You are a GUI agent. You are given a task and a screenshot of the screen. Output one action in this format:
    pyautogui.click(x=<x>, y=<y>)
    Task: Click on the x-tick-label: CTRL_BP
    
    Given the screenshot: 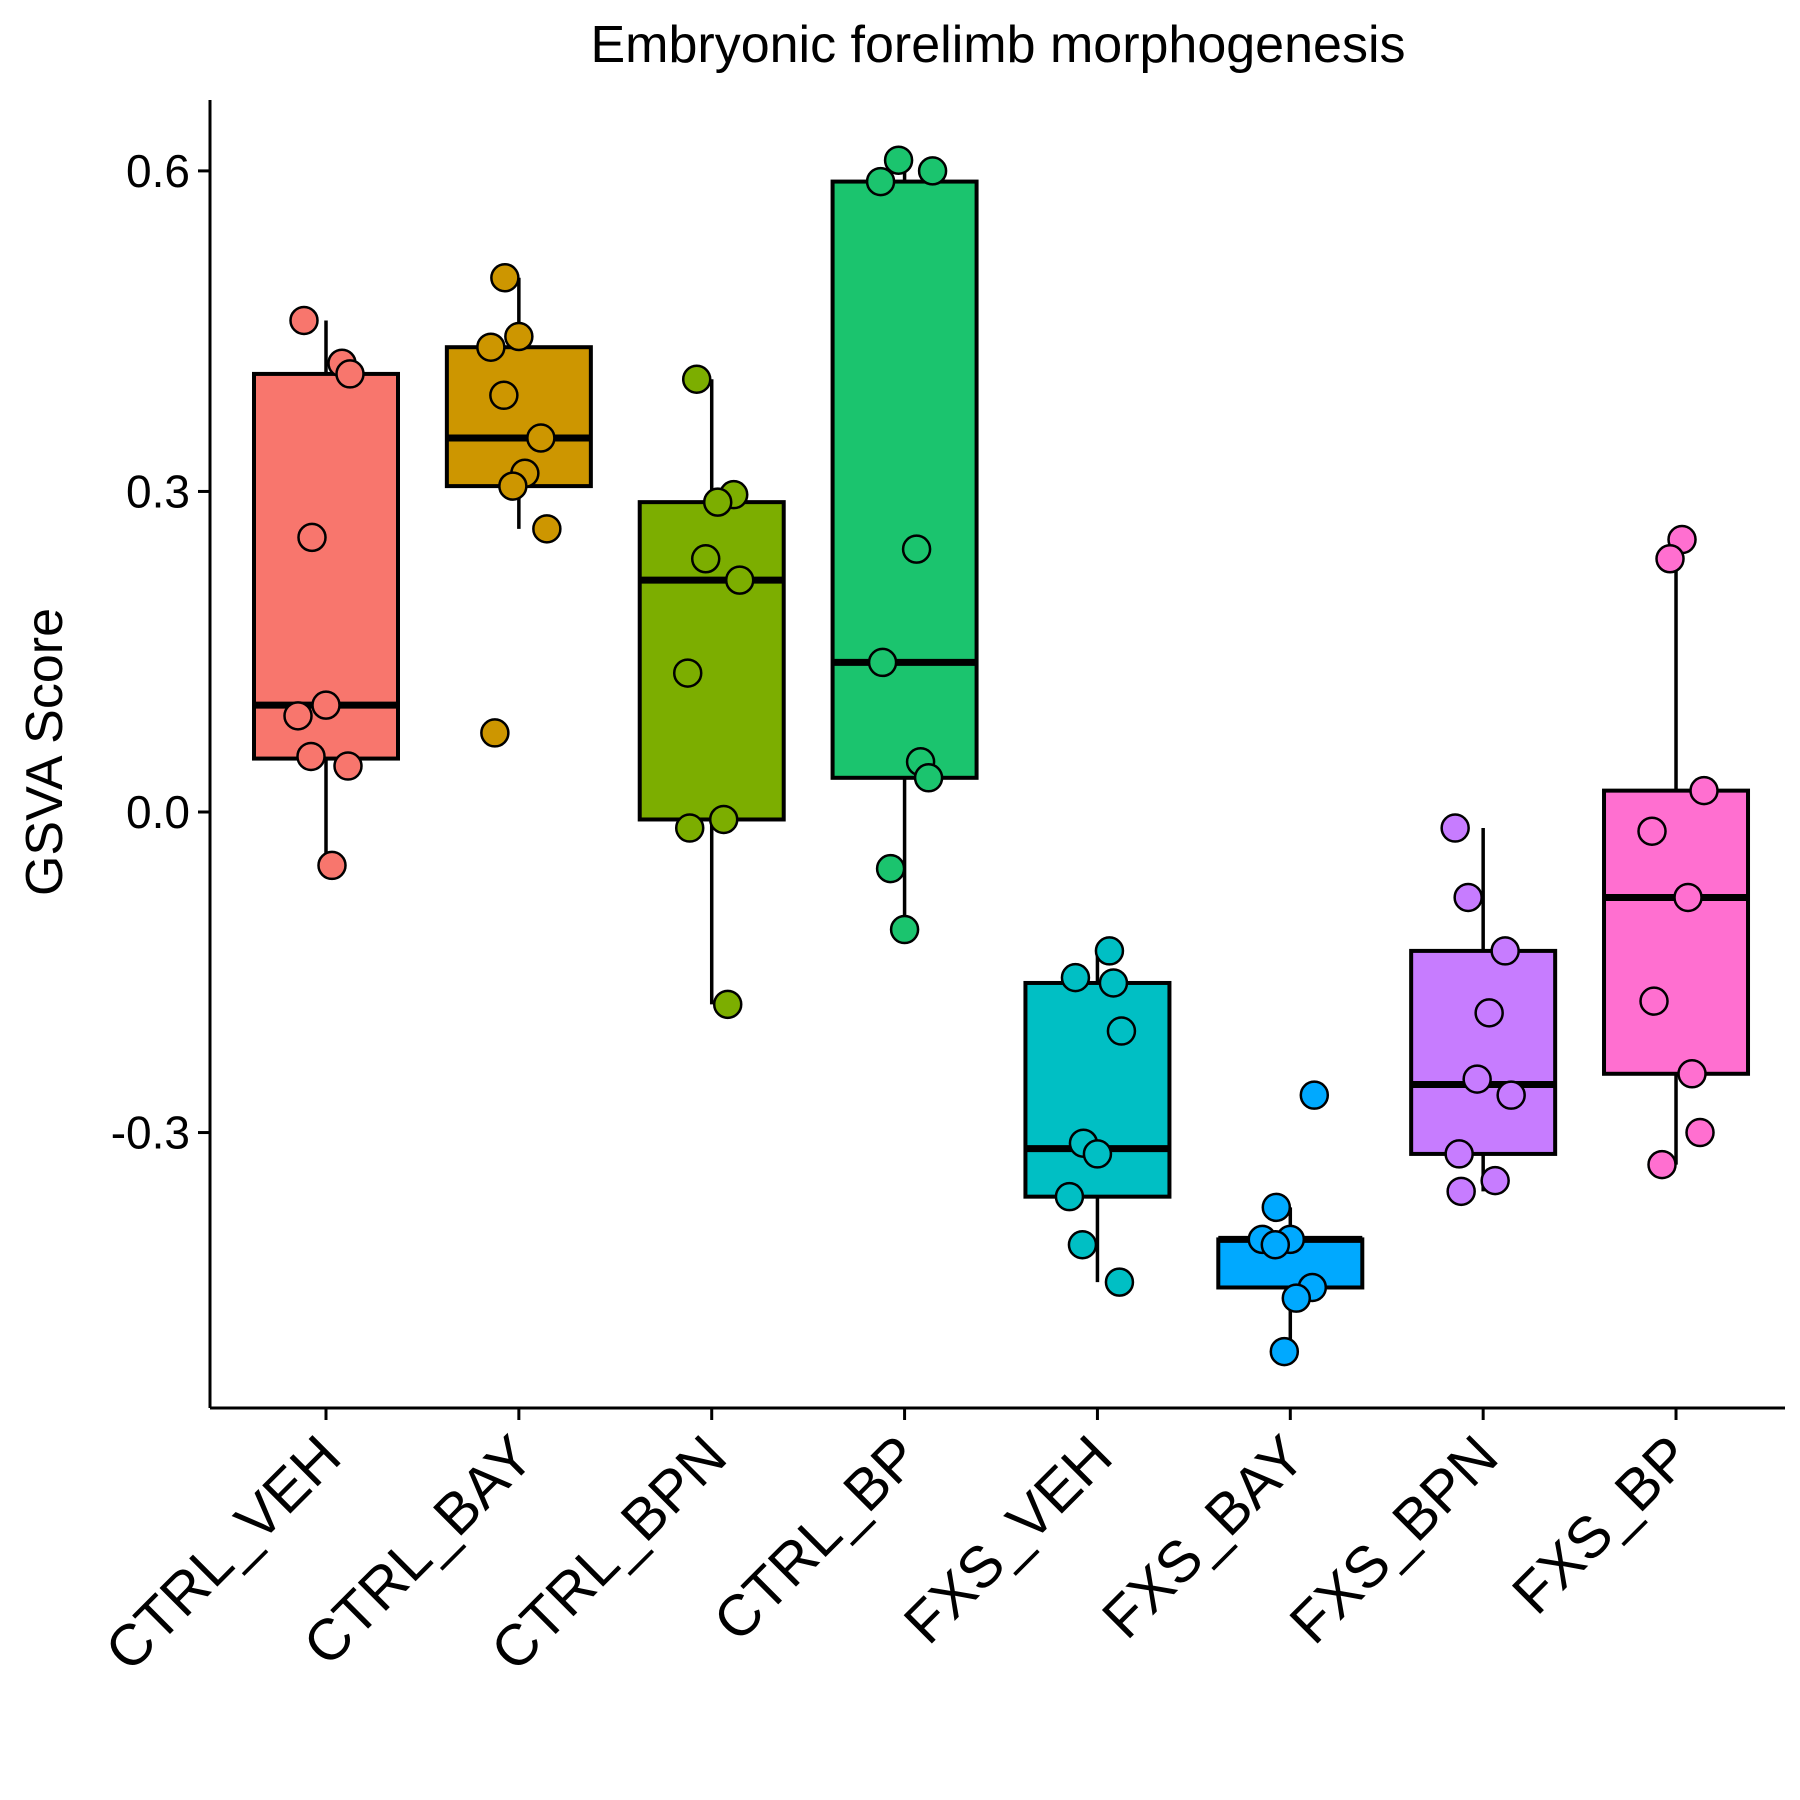 What is the action you would take?
    pyautogui.click(x=816, y=1538)
    